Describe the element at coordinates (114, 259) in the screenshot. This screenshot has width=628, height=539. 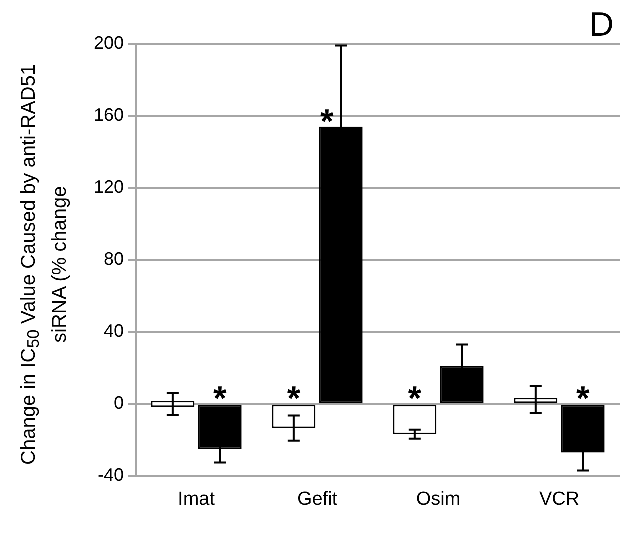
I see `y-tick-label: 80` at that location.